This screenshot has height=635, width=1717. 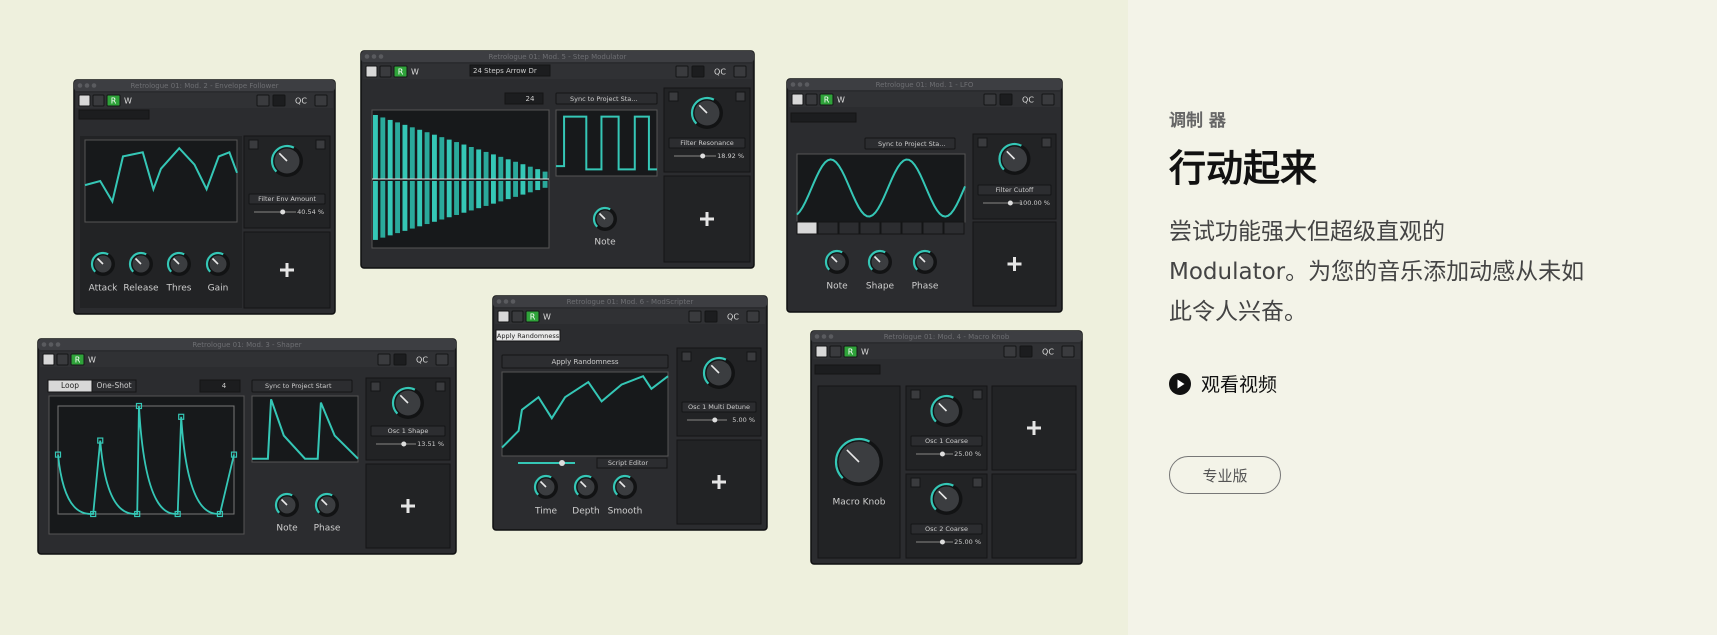 What do you see at coordinates (925, 287) in the screenshot?
I see `knob-label: Phase` at bounding box center [925, 287].